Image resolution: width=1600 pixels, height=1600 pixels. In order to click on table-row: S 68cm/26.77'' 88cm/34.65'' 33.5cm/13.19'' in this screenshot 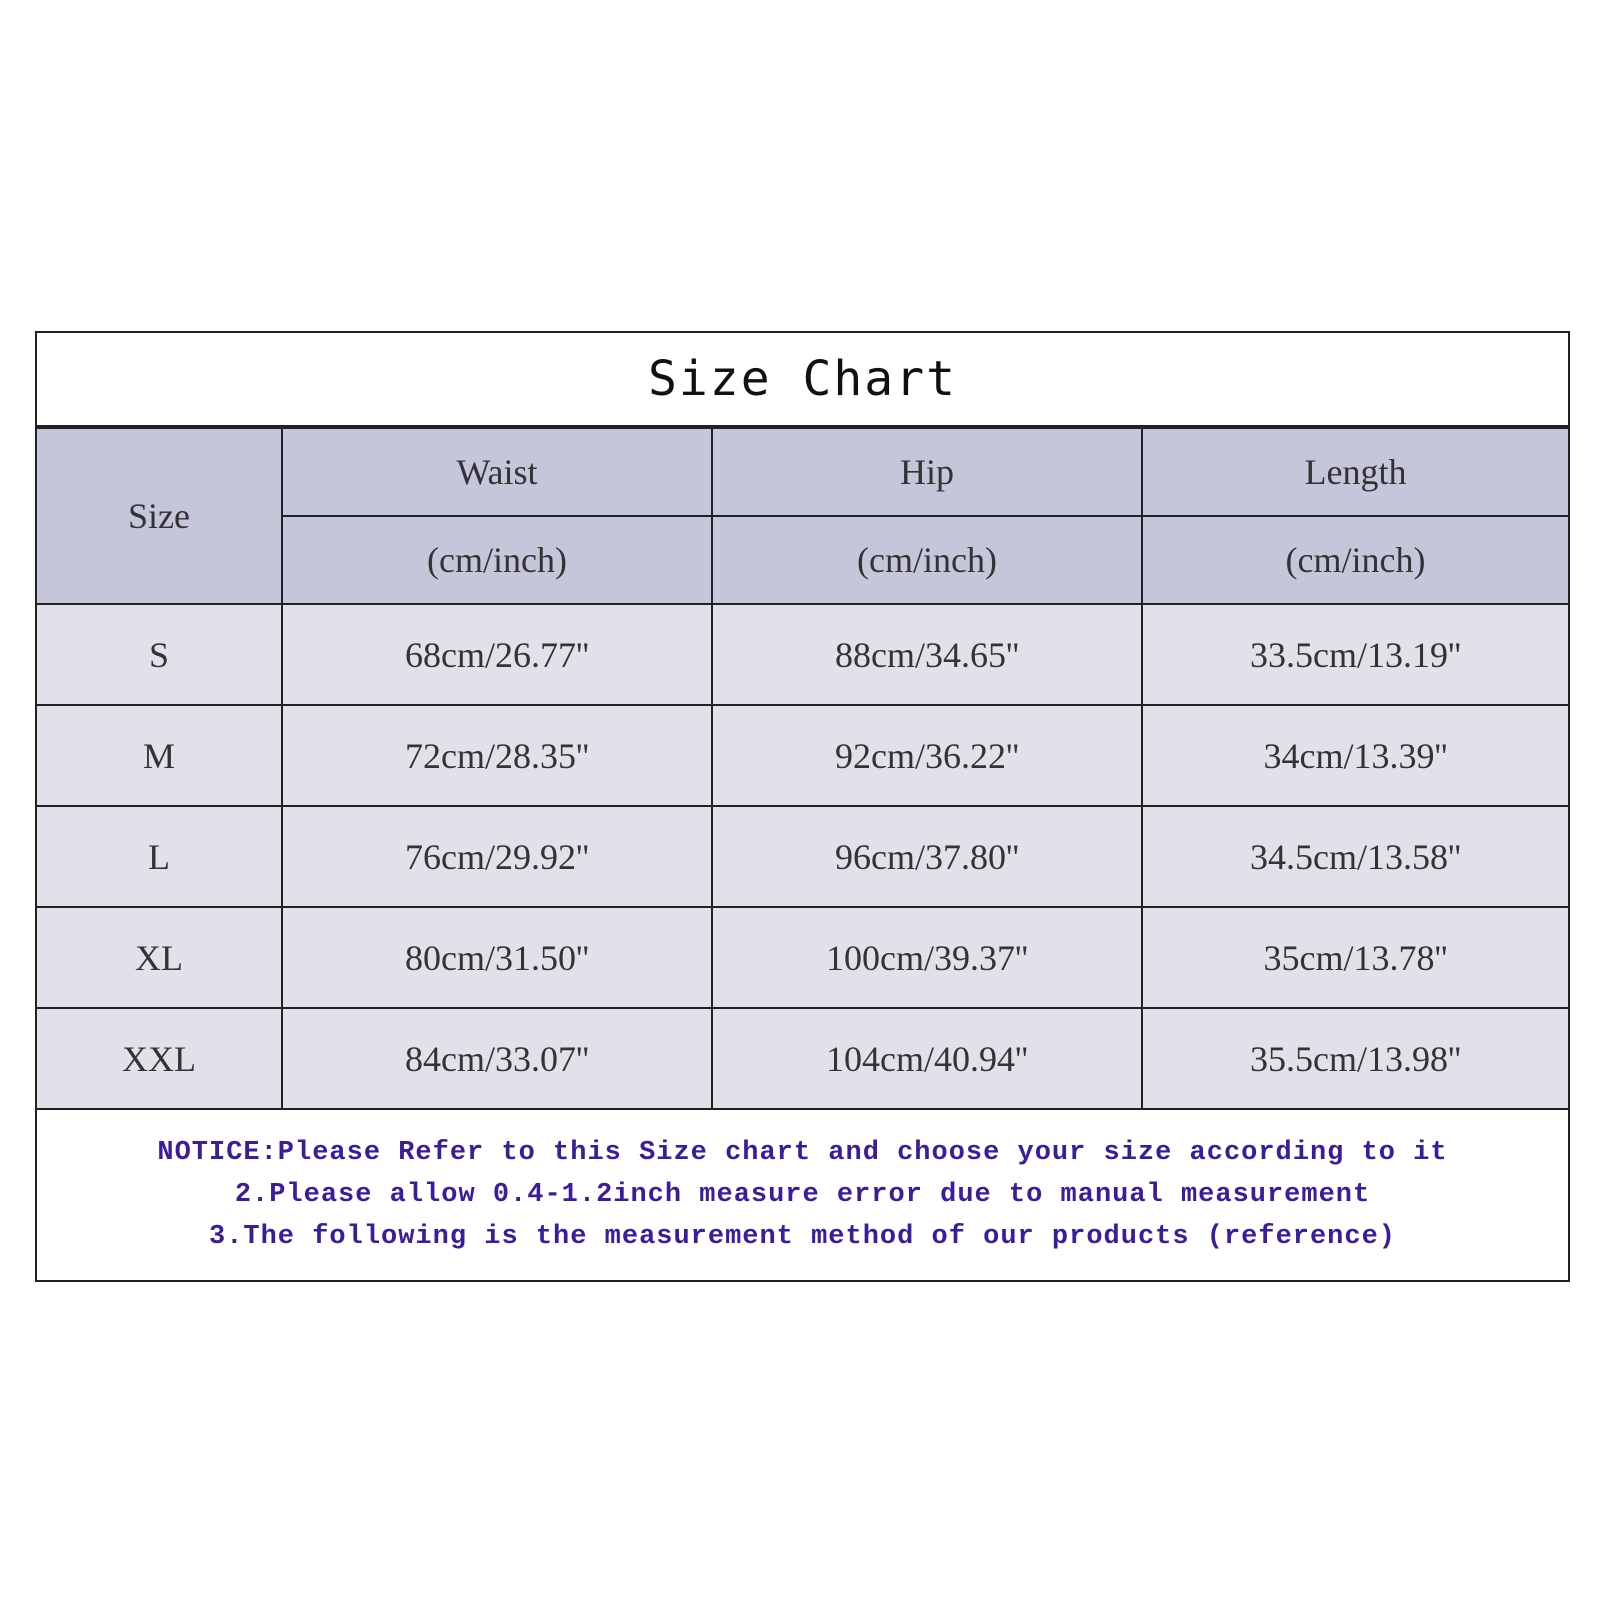, I will do `click(802, 654)`.